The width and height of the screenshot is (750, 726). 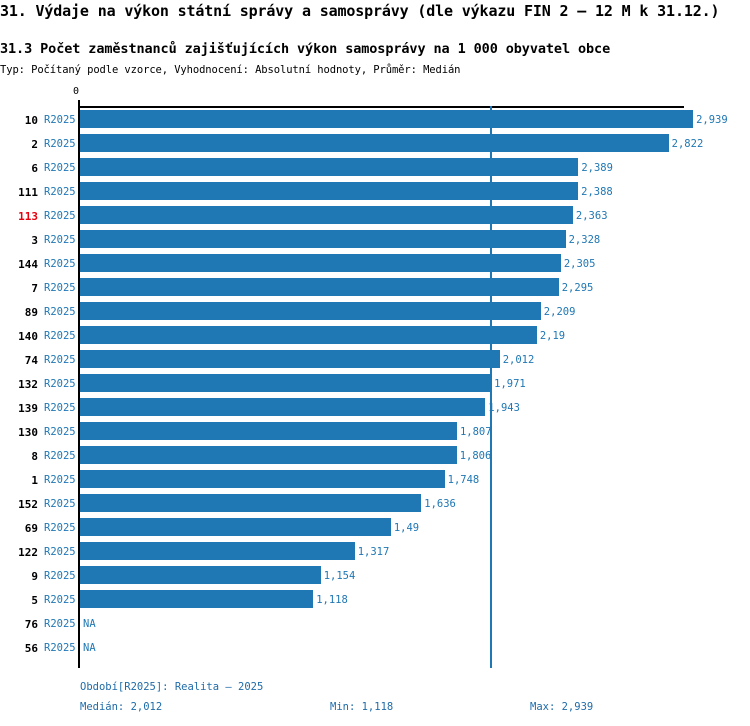 What do you see at coordinates (510, 384) in the screenshot?
I see `bar-value-label: 1,971` at bounding box center [510, 384].